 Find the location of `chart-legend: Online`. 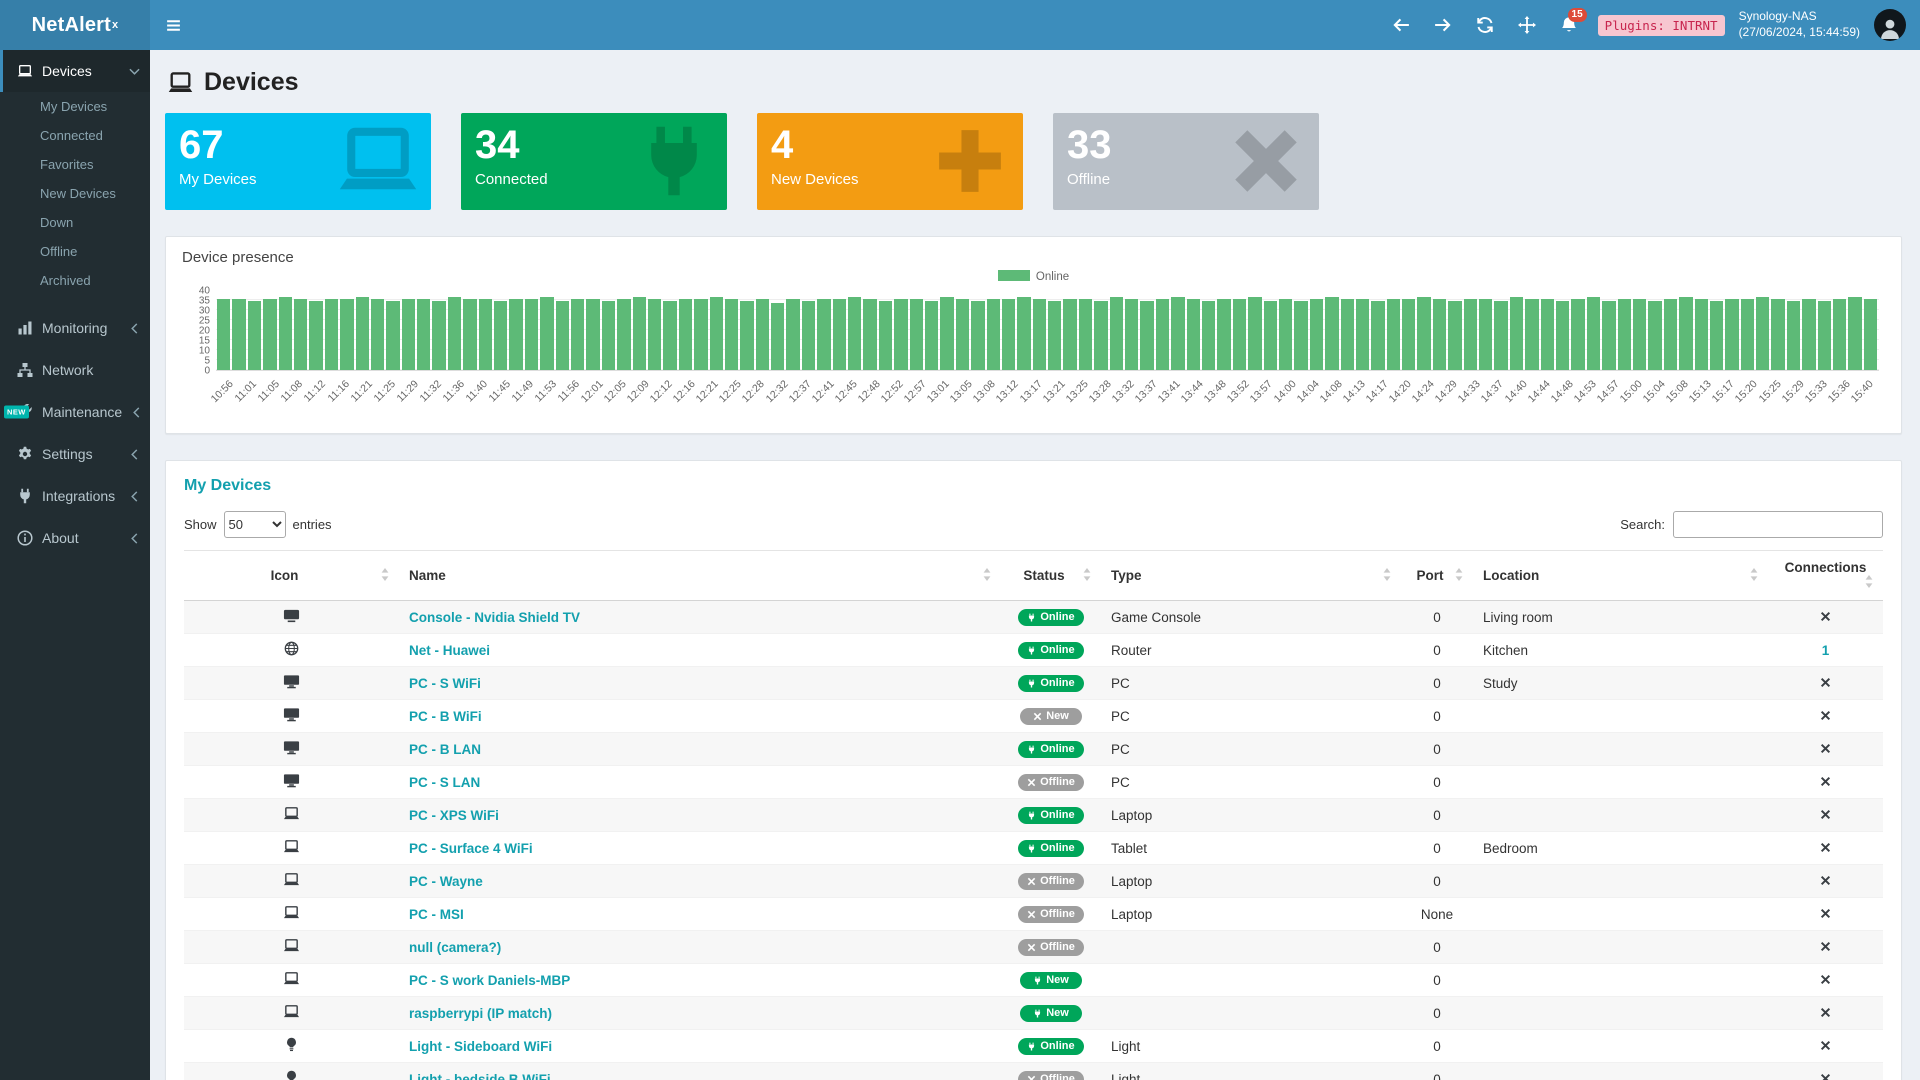

chart-legend: Online is located at coordinates (1033, 276).